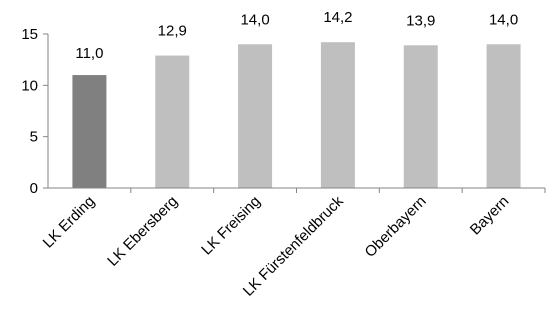 The width and height of the screenshot is (550, 329). What do you see at coordinates (337, 17) in the screenshot?
I see `data-label: 14,2` at bounding box center [337, 17].